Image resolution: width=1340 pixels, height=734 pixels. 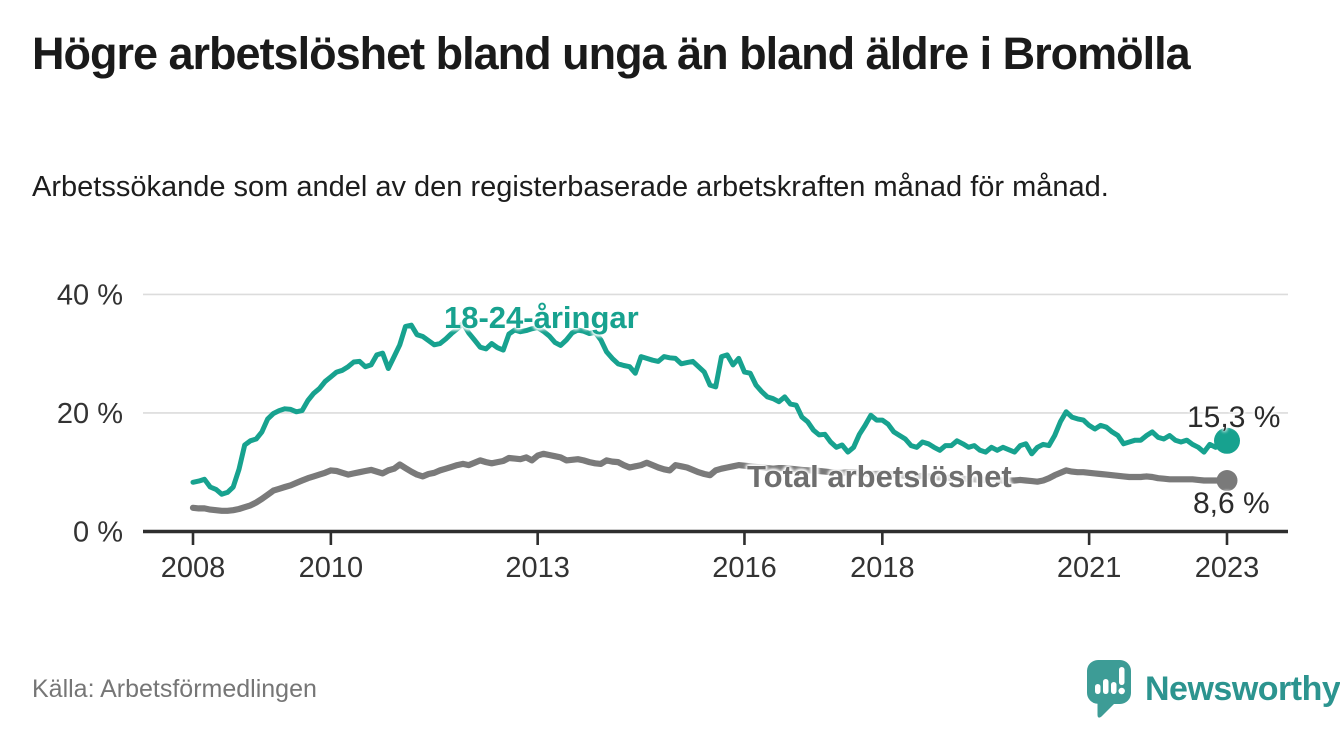 I want to click on y-tick-label: 40 %, so click(x=90, y=295).